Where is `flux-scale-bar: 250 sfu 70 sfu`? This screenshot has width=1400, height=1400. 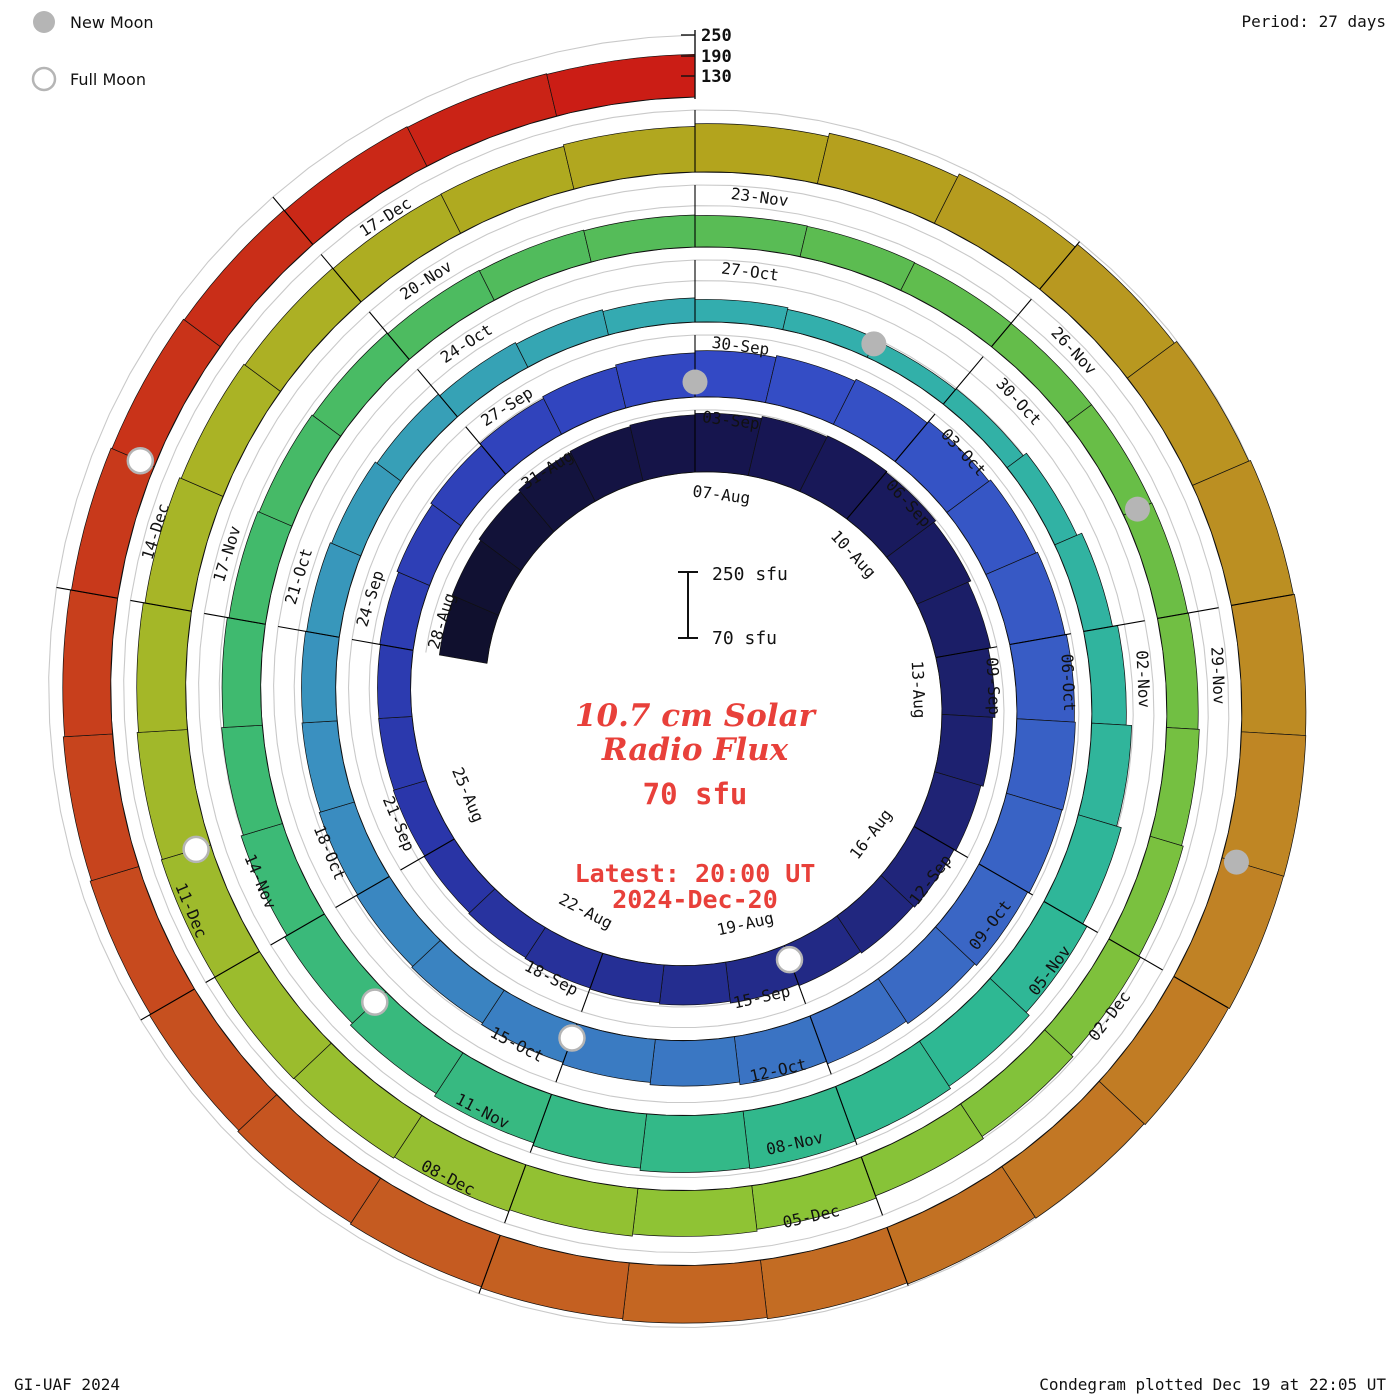 flux-scale-bar: 250 sfu 70 sfu is located at coordinates (733, 606).